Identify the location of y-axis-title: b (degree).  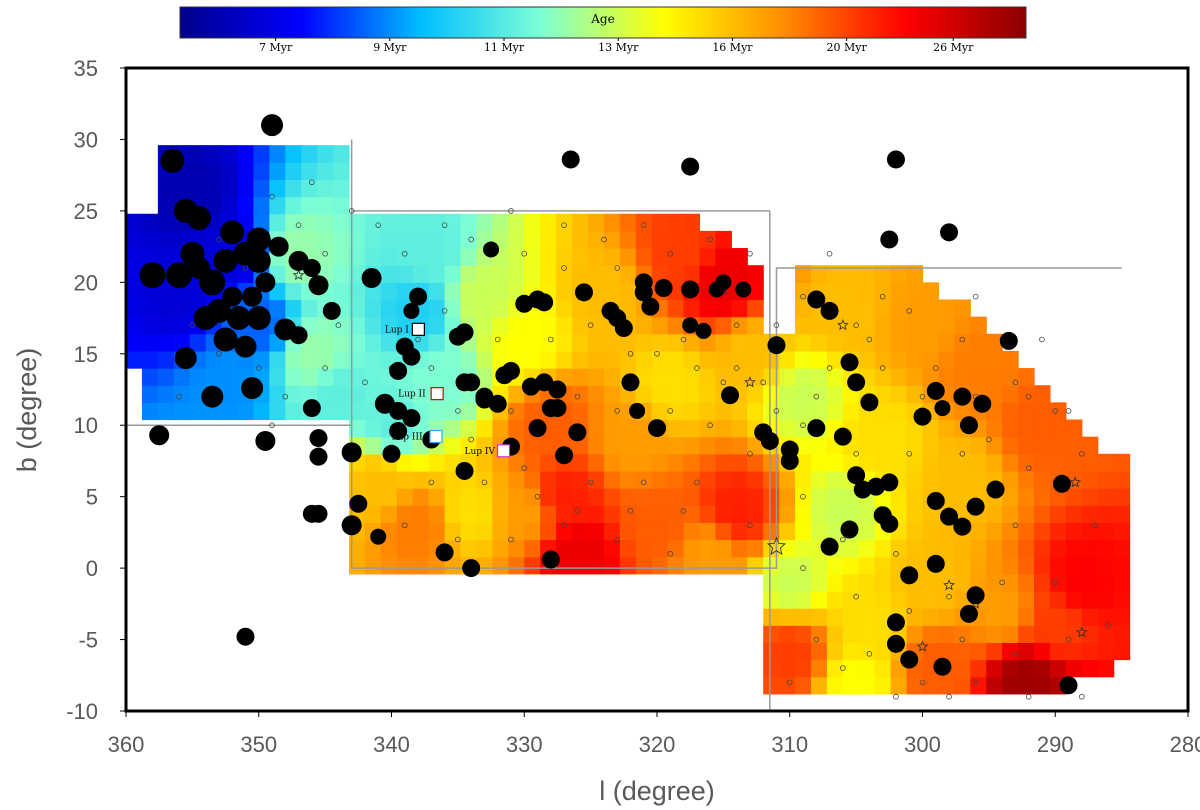
(27, 410).